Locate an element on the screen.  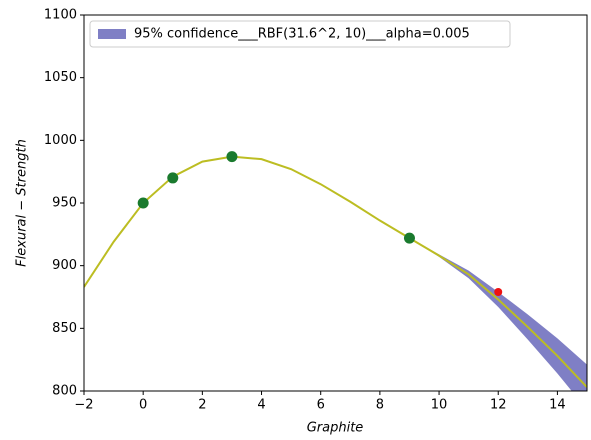
y-axis-label: Flexural − Strength is located at coordinates (22, 203).